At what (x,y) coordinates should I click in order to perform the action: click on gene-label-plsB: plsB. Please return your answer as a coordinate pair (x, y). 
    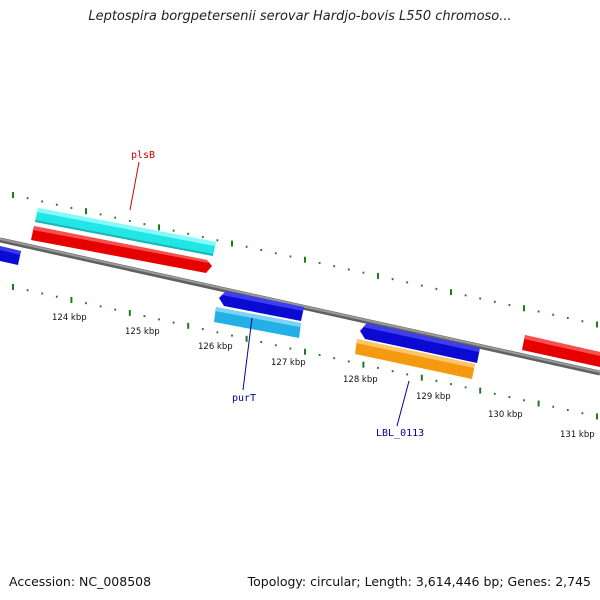
    Looking at the image, I should click on (143, 155).